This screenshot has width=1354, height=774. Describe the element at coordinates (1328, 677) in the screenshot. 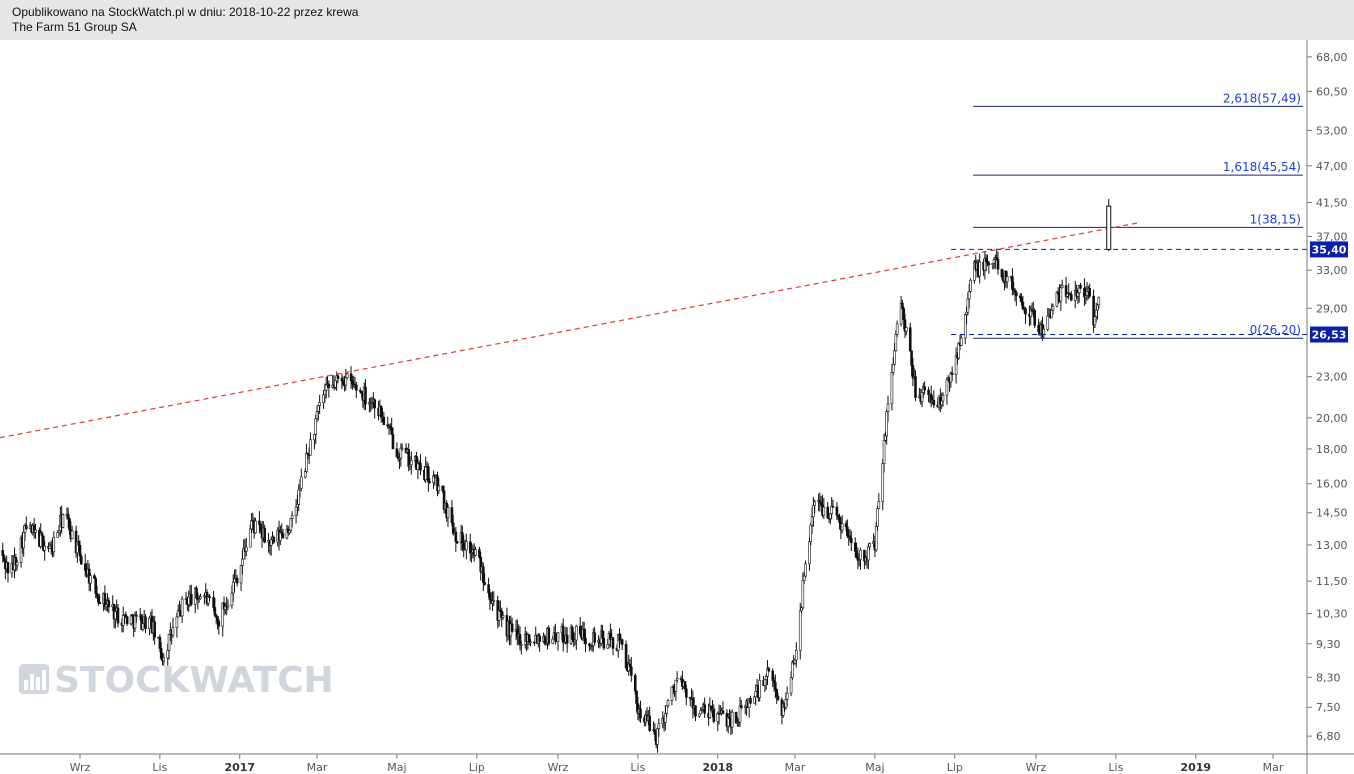

I see `y-tick-label: 8,30` at that location.